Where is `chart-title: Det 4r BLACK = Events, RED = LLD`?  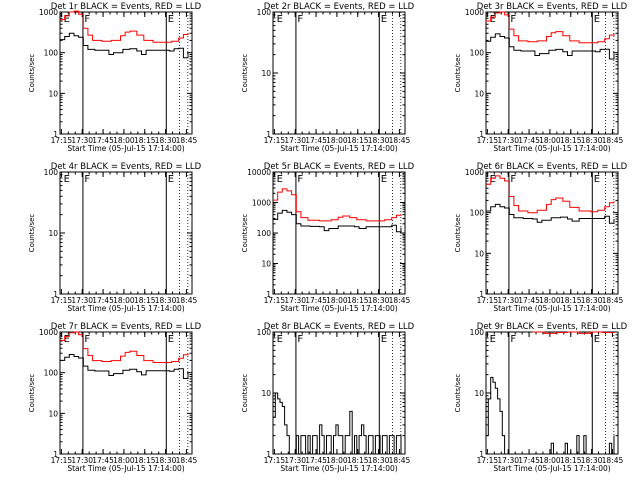
chart-title: Det 4r BLACK = Events, RED = LLD is located at coordinates (126, 167).